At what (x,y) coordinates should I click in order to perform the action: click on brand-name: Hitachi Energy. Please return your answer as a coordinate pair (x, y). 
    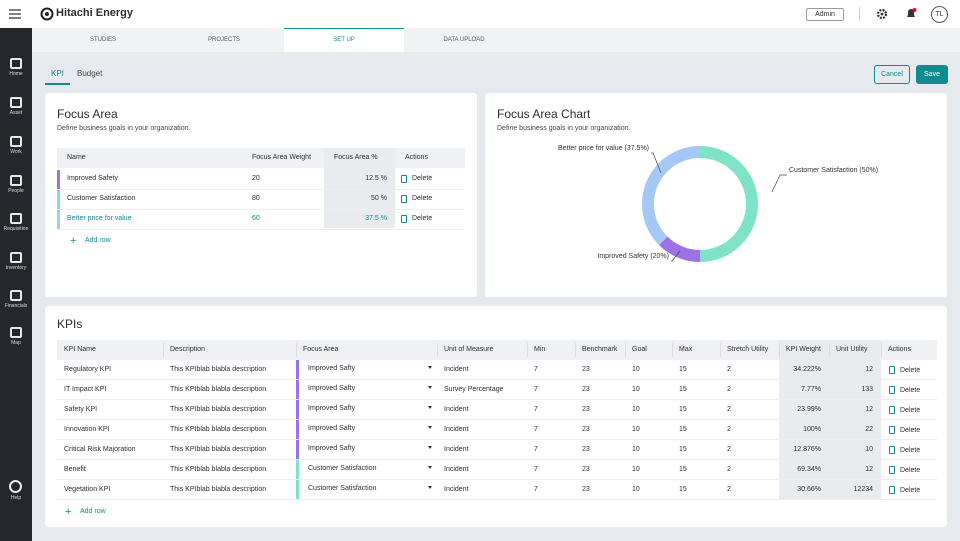
    Looking at the image, I should click on (95, 13).